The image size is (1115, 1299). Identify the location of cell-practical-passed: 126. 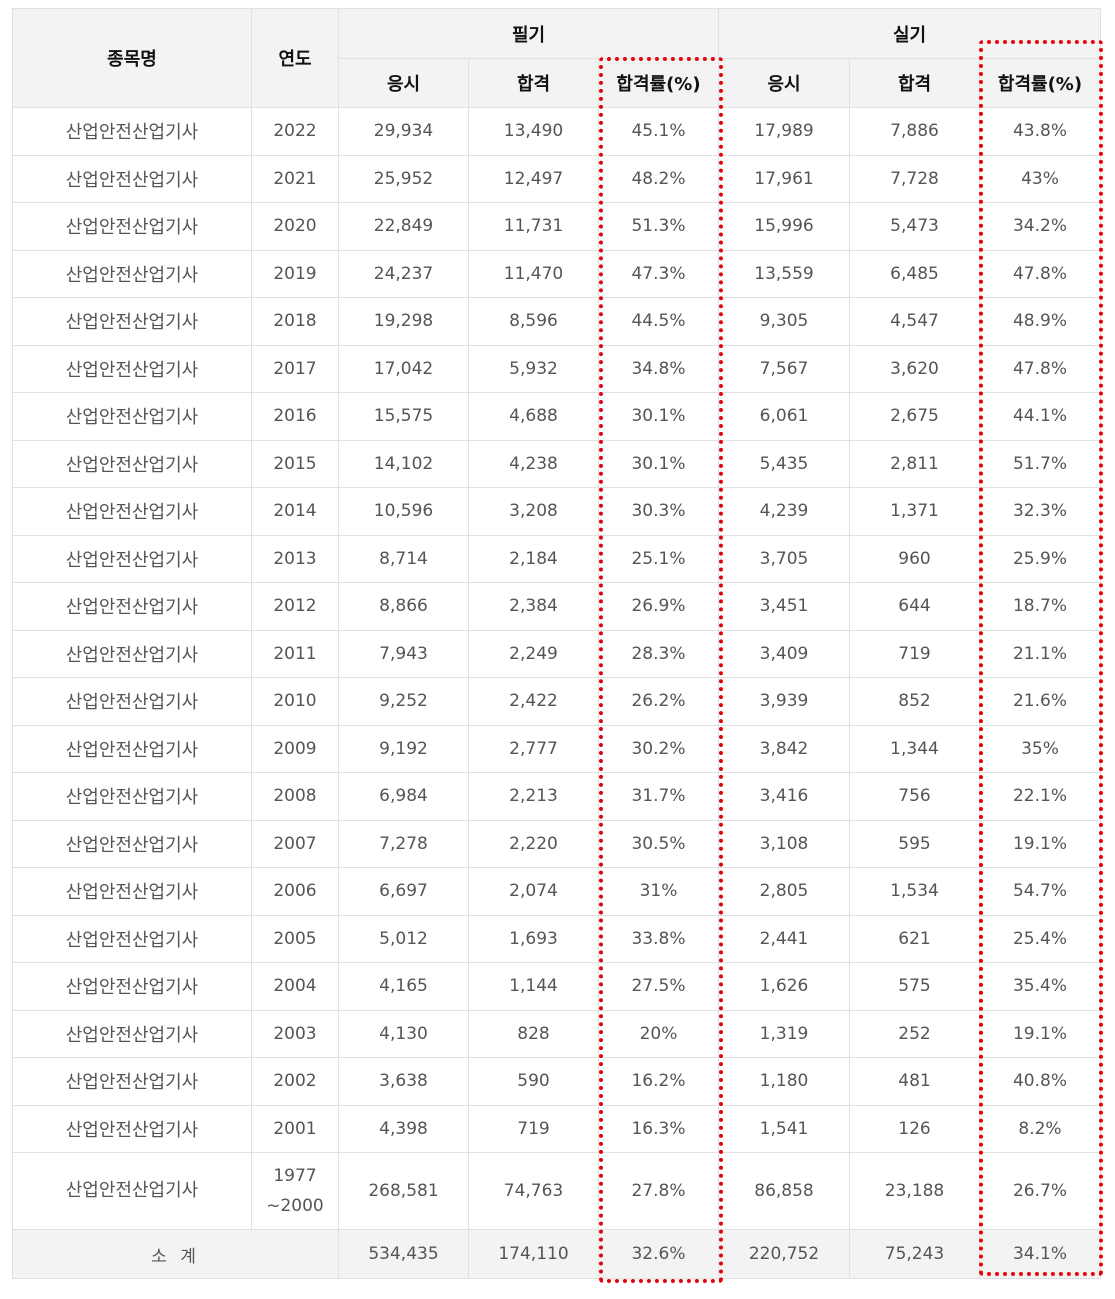
(914, 1128).